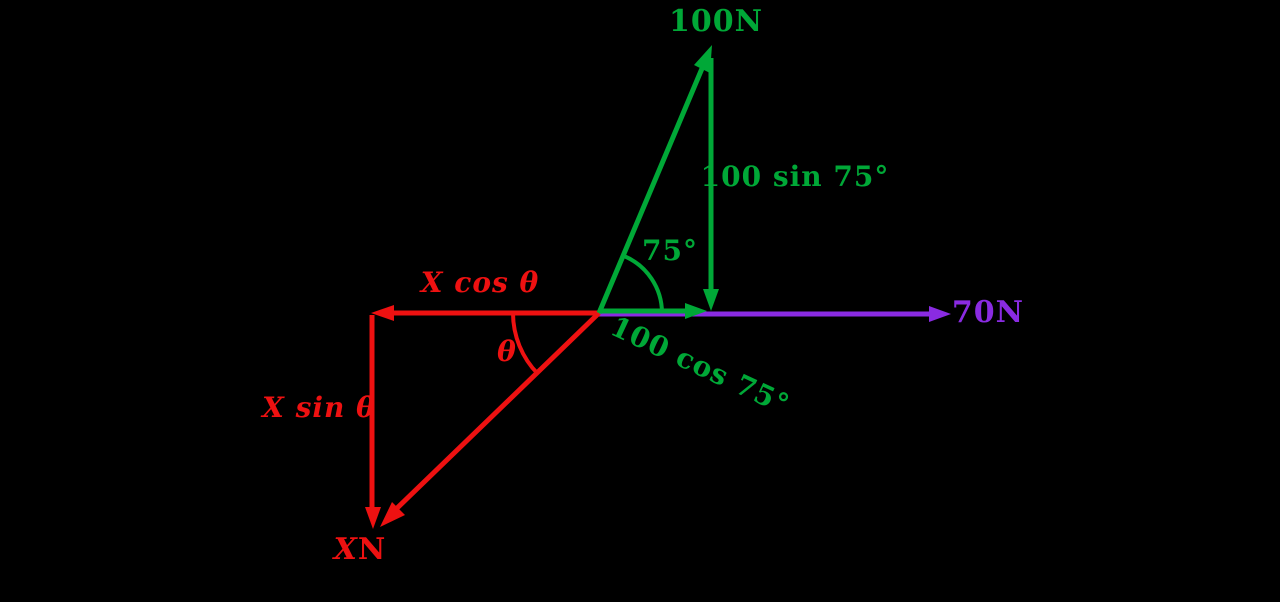 The height and width of the screenshot is (602, 1280). What do you see at coordinates (507, 351) in the screenshot?
I see `label-angle-theta: θ` at bounding box center [507, 351].